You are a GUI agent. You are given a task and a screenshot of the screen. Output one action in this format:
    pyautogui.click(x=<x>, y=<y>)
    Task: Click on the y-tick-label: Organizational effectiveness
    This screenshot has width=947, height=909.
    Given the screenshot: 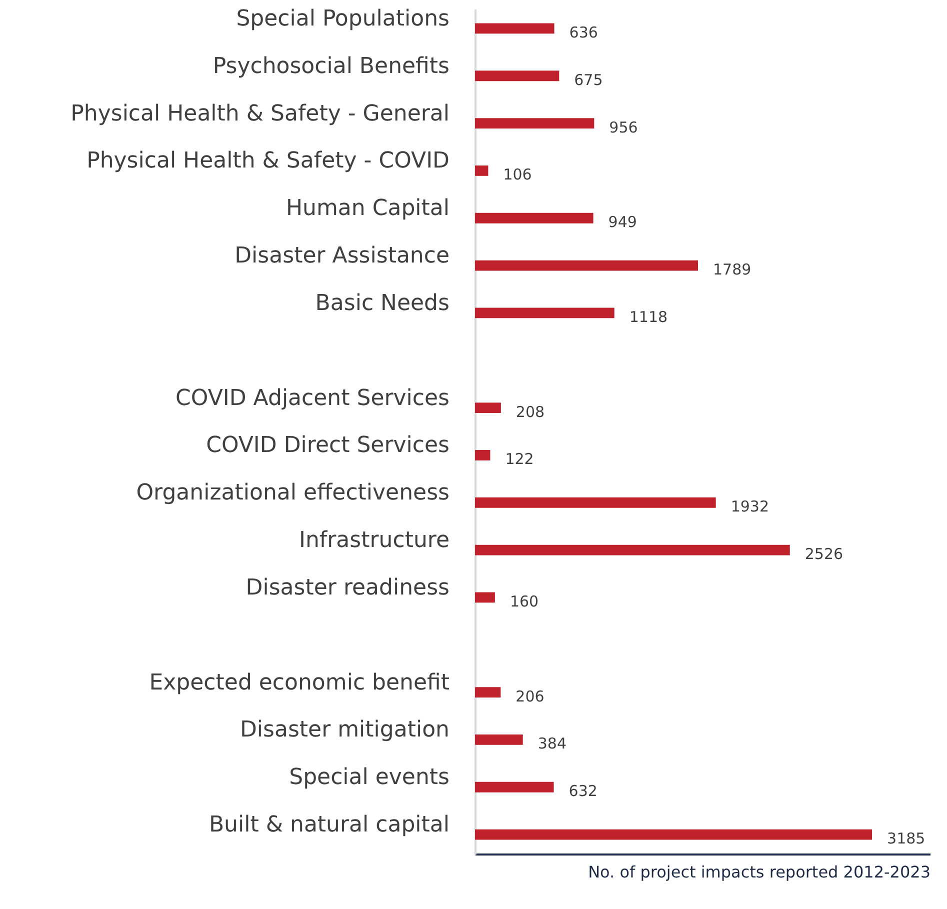 What is the action you would take?
    pyautogui.click(x=293, y=493)
    